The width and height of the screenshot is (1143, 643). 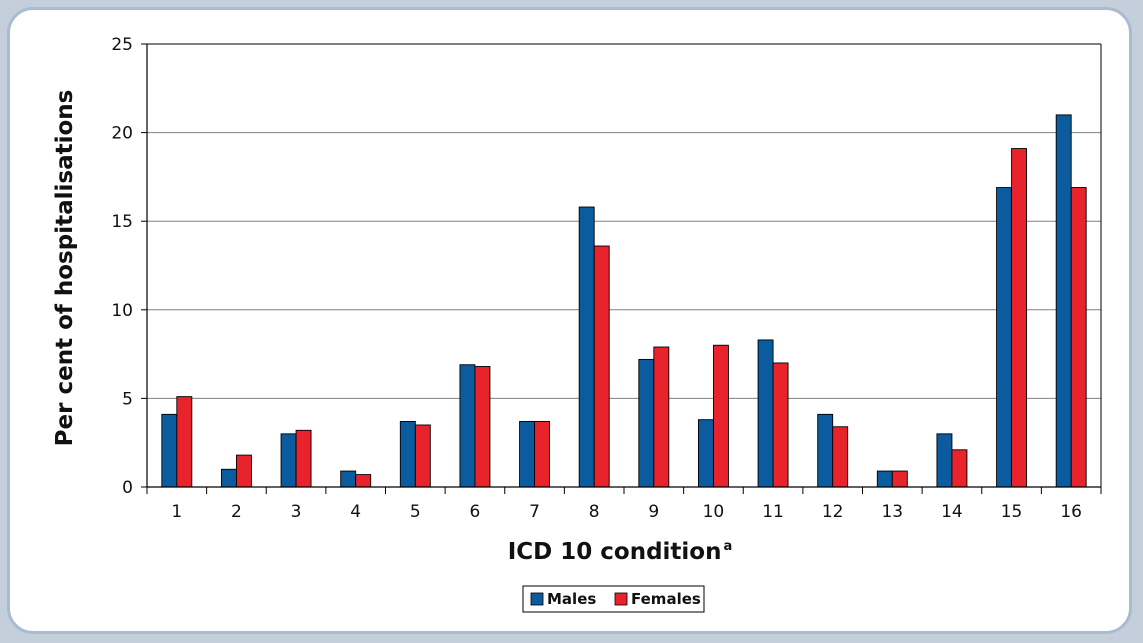 I want to click on x-tick-label: 8, so click(x=594, y=512).